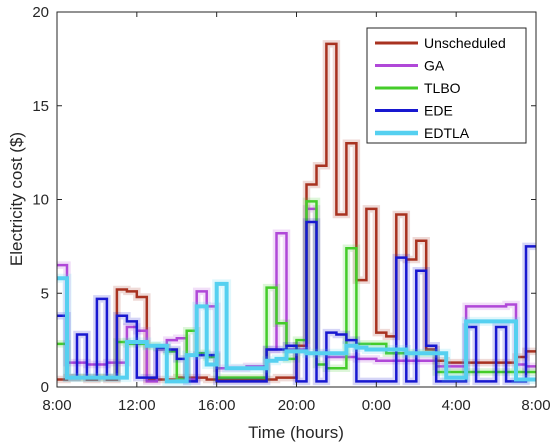  Describe the element at coordinates (456, 405) in the screenshot. I see `x-tick-label: 4:00` at that location.